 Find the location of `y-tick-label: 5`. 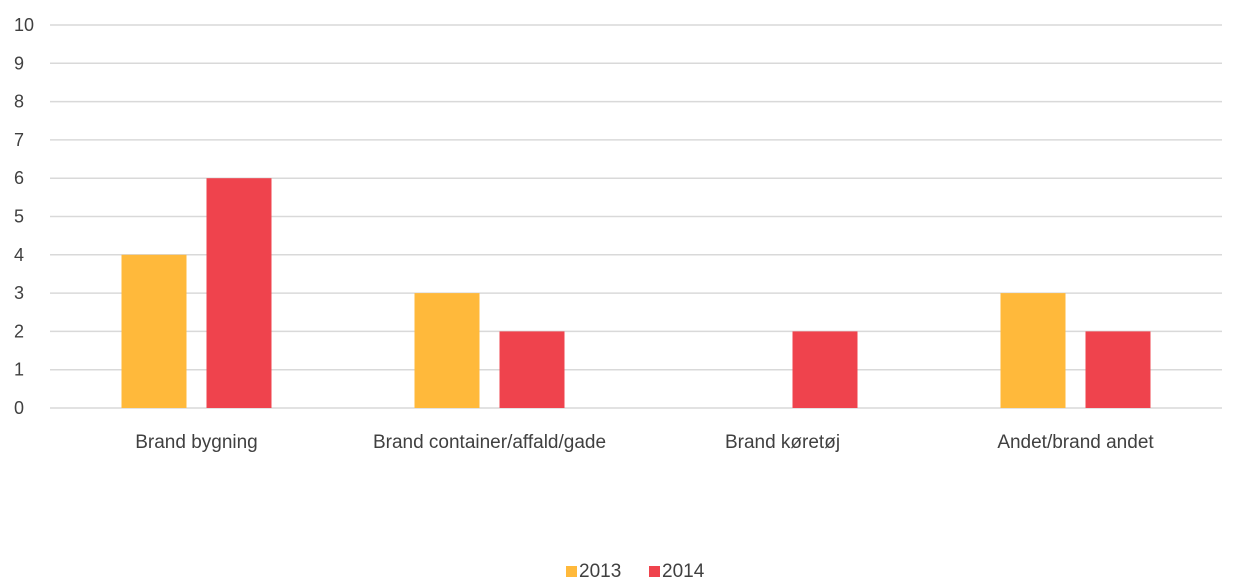

y-tick-label: 5 is located at coordinates (19, 217).